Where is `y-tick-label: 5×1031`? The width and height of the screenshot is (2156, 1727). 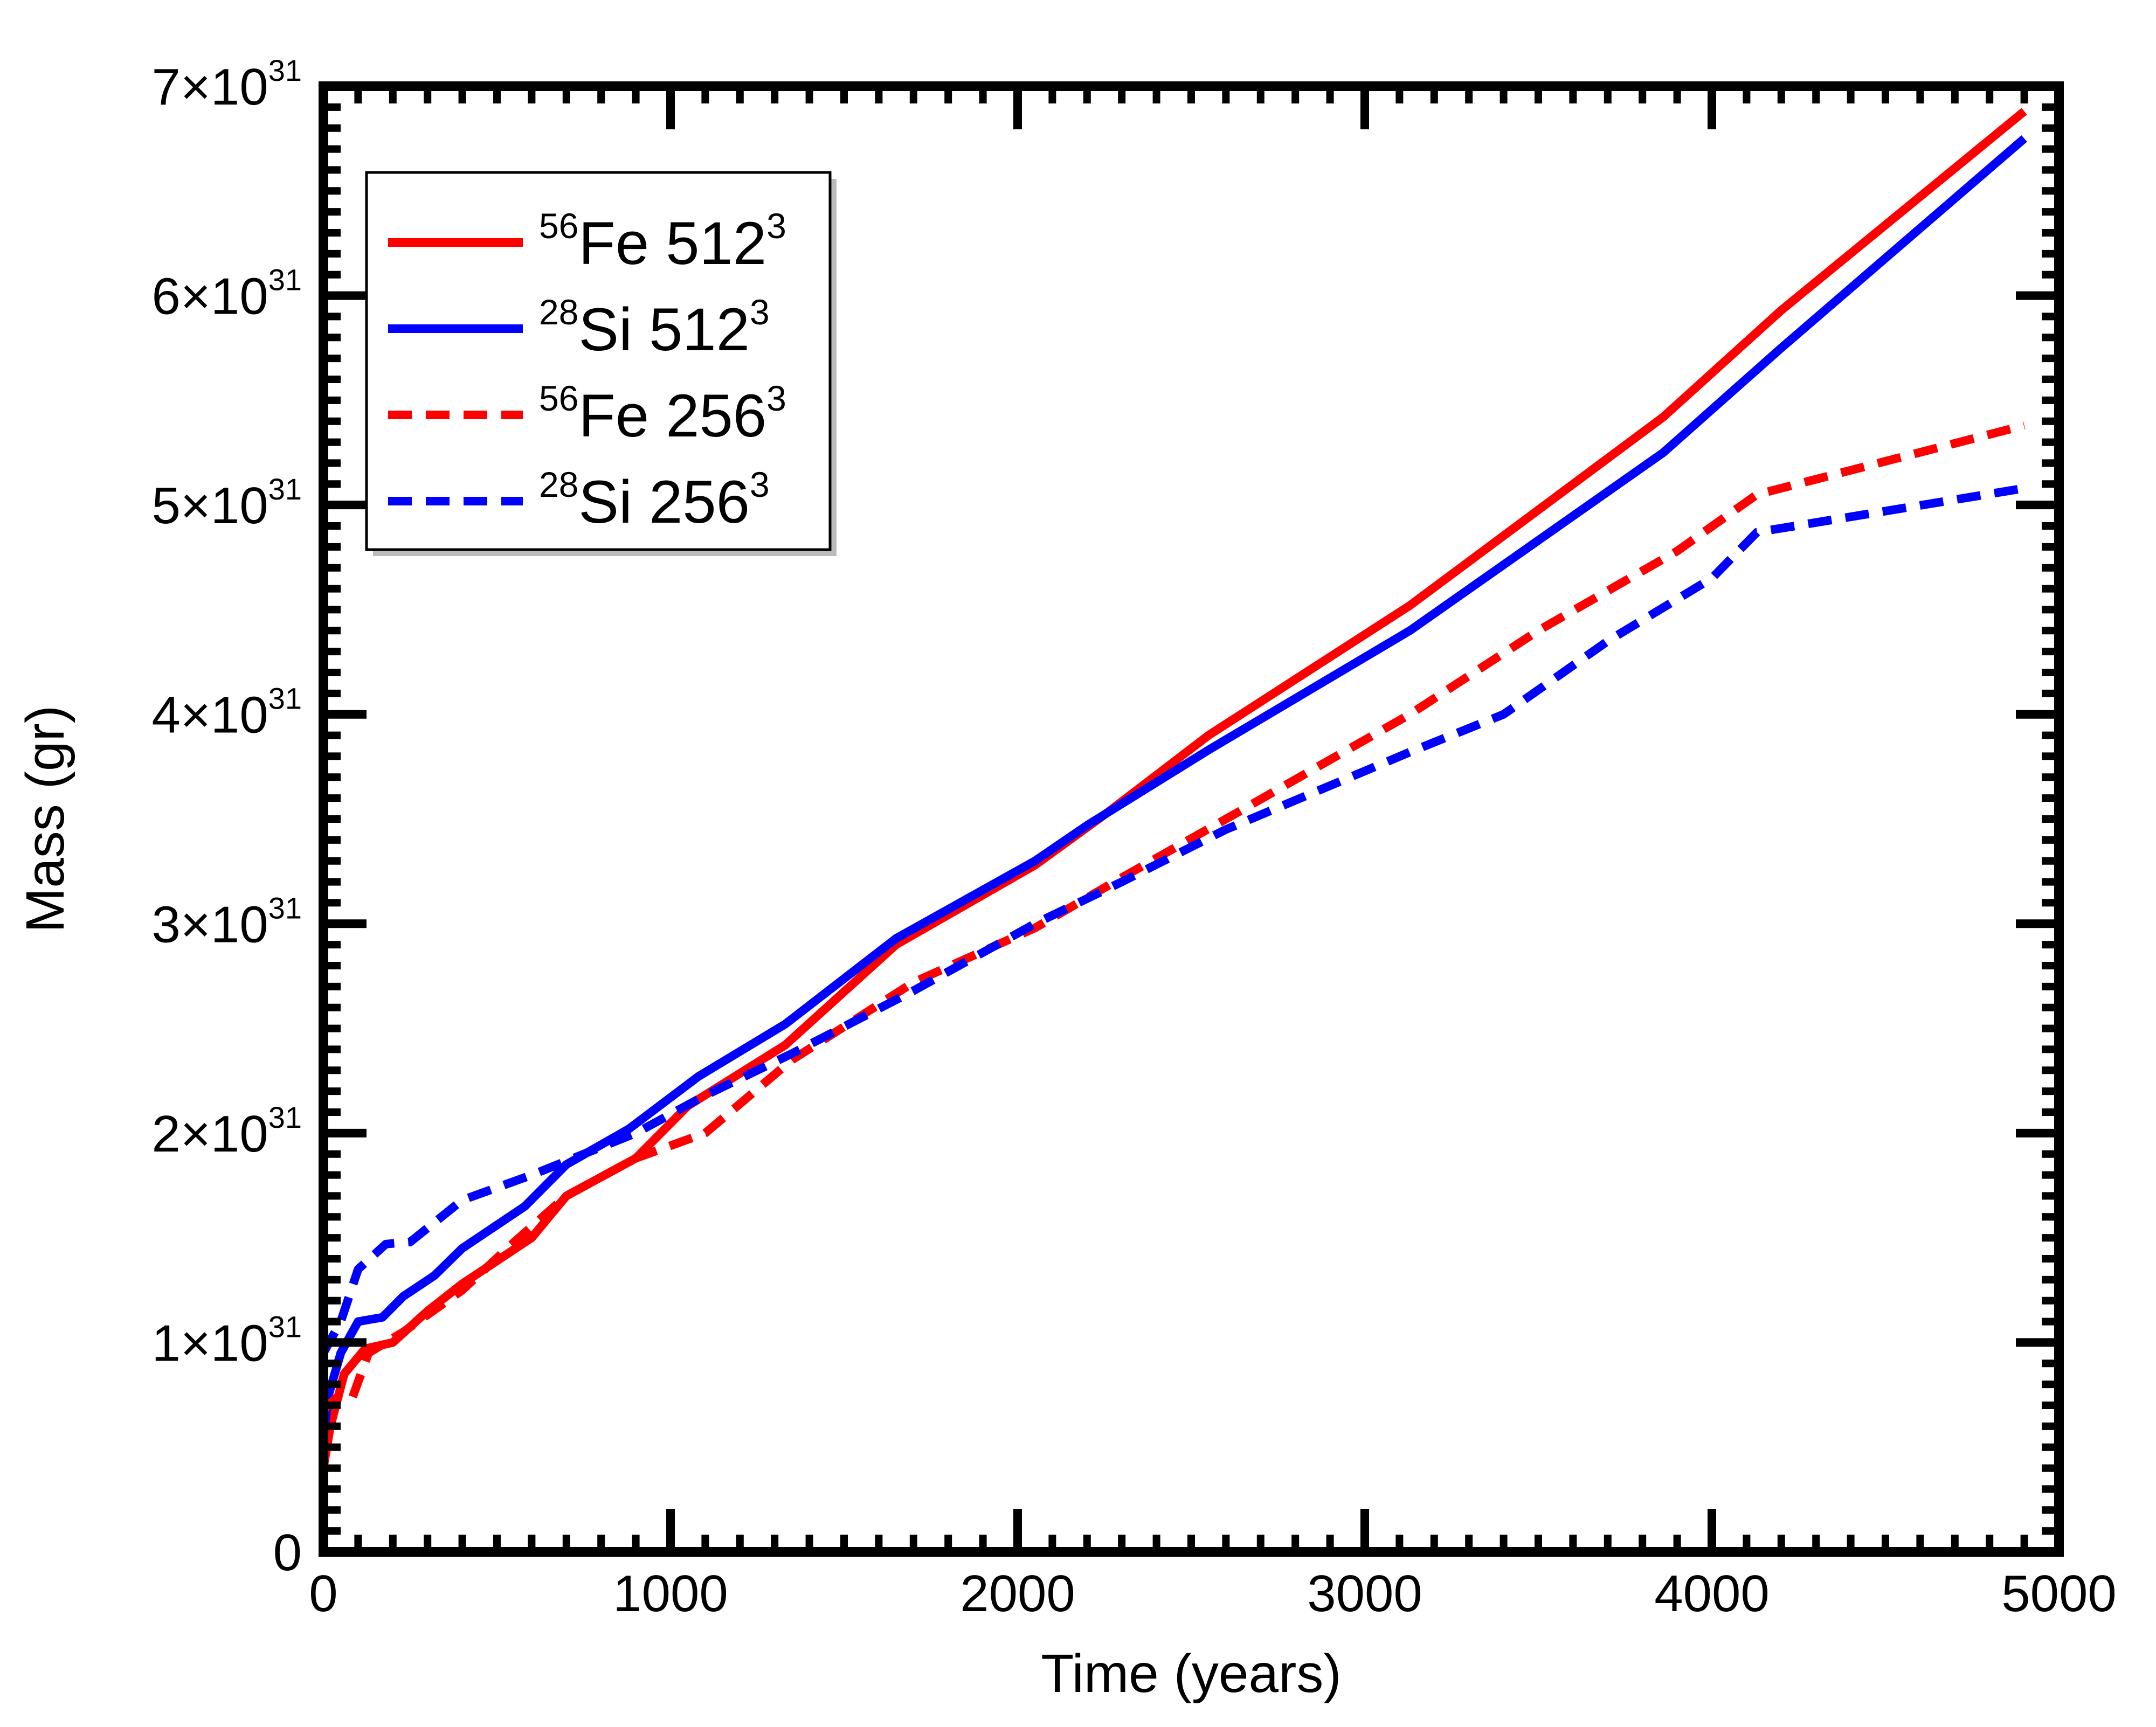
y-tick-label: 5×1031 is located at coordinates (226, 503).